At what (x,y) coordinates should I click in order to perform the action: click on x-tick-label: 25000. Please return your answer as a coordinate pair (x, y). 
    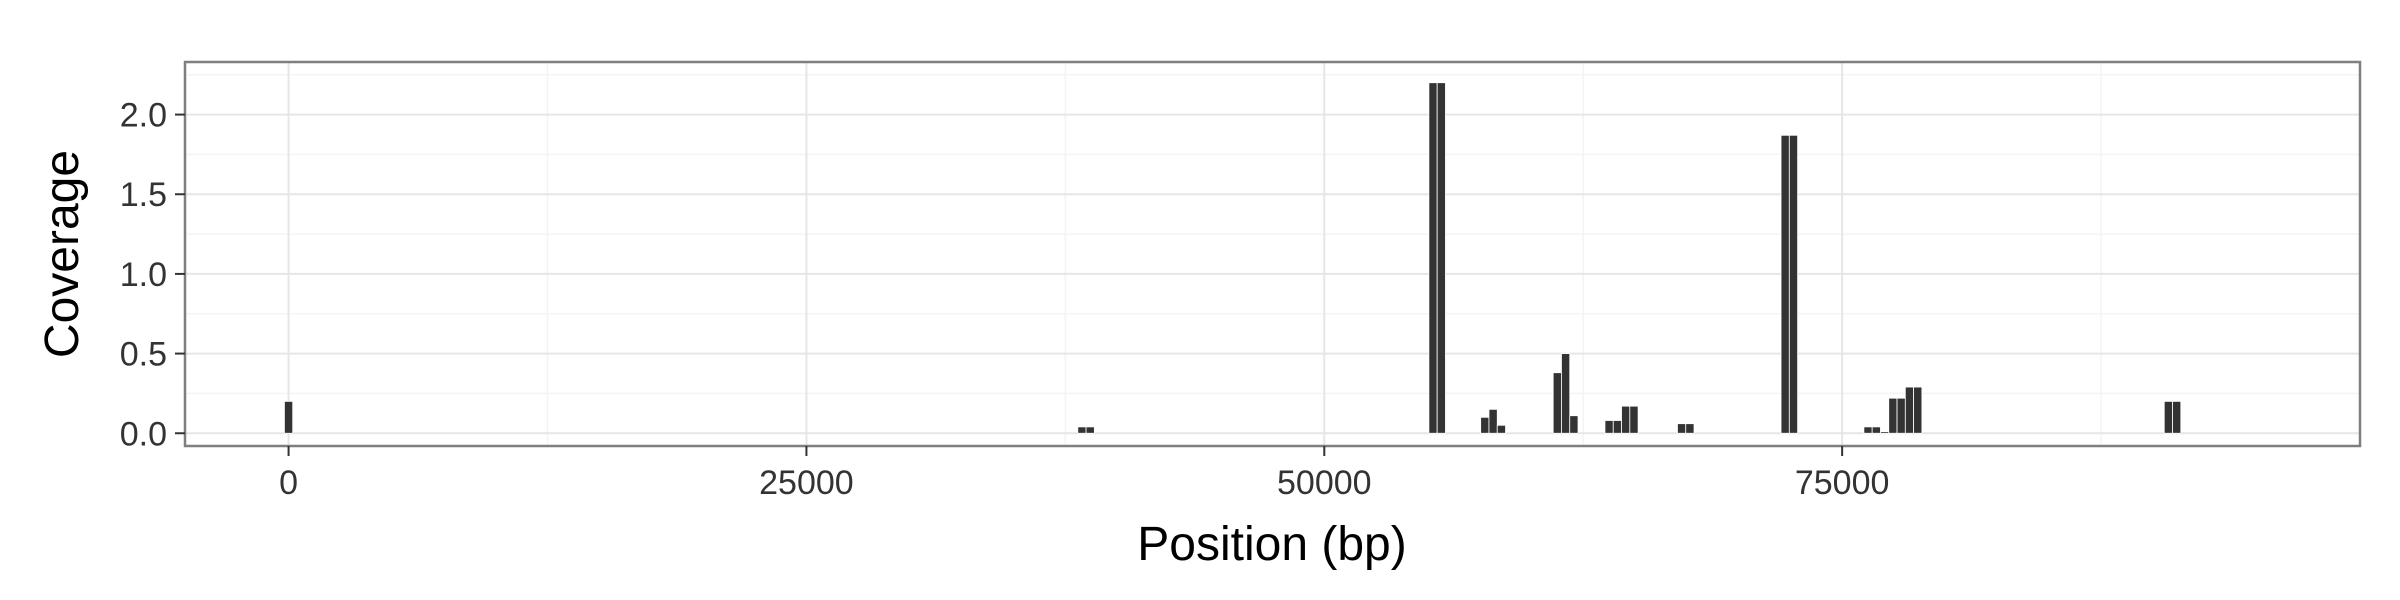
    Looking at the image, I should click on (806, 483).